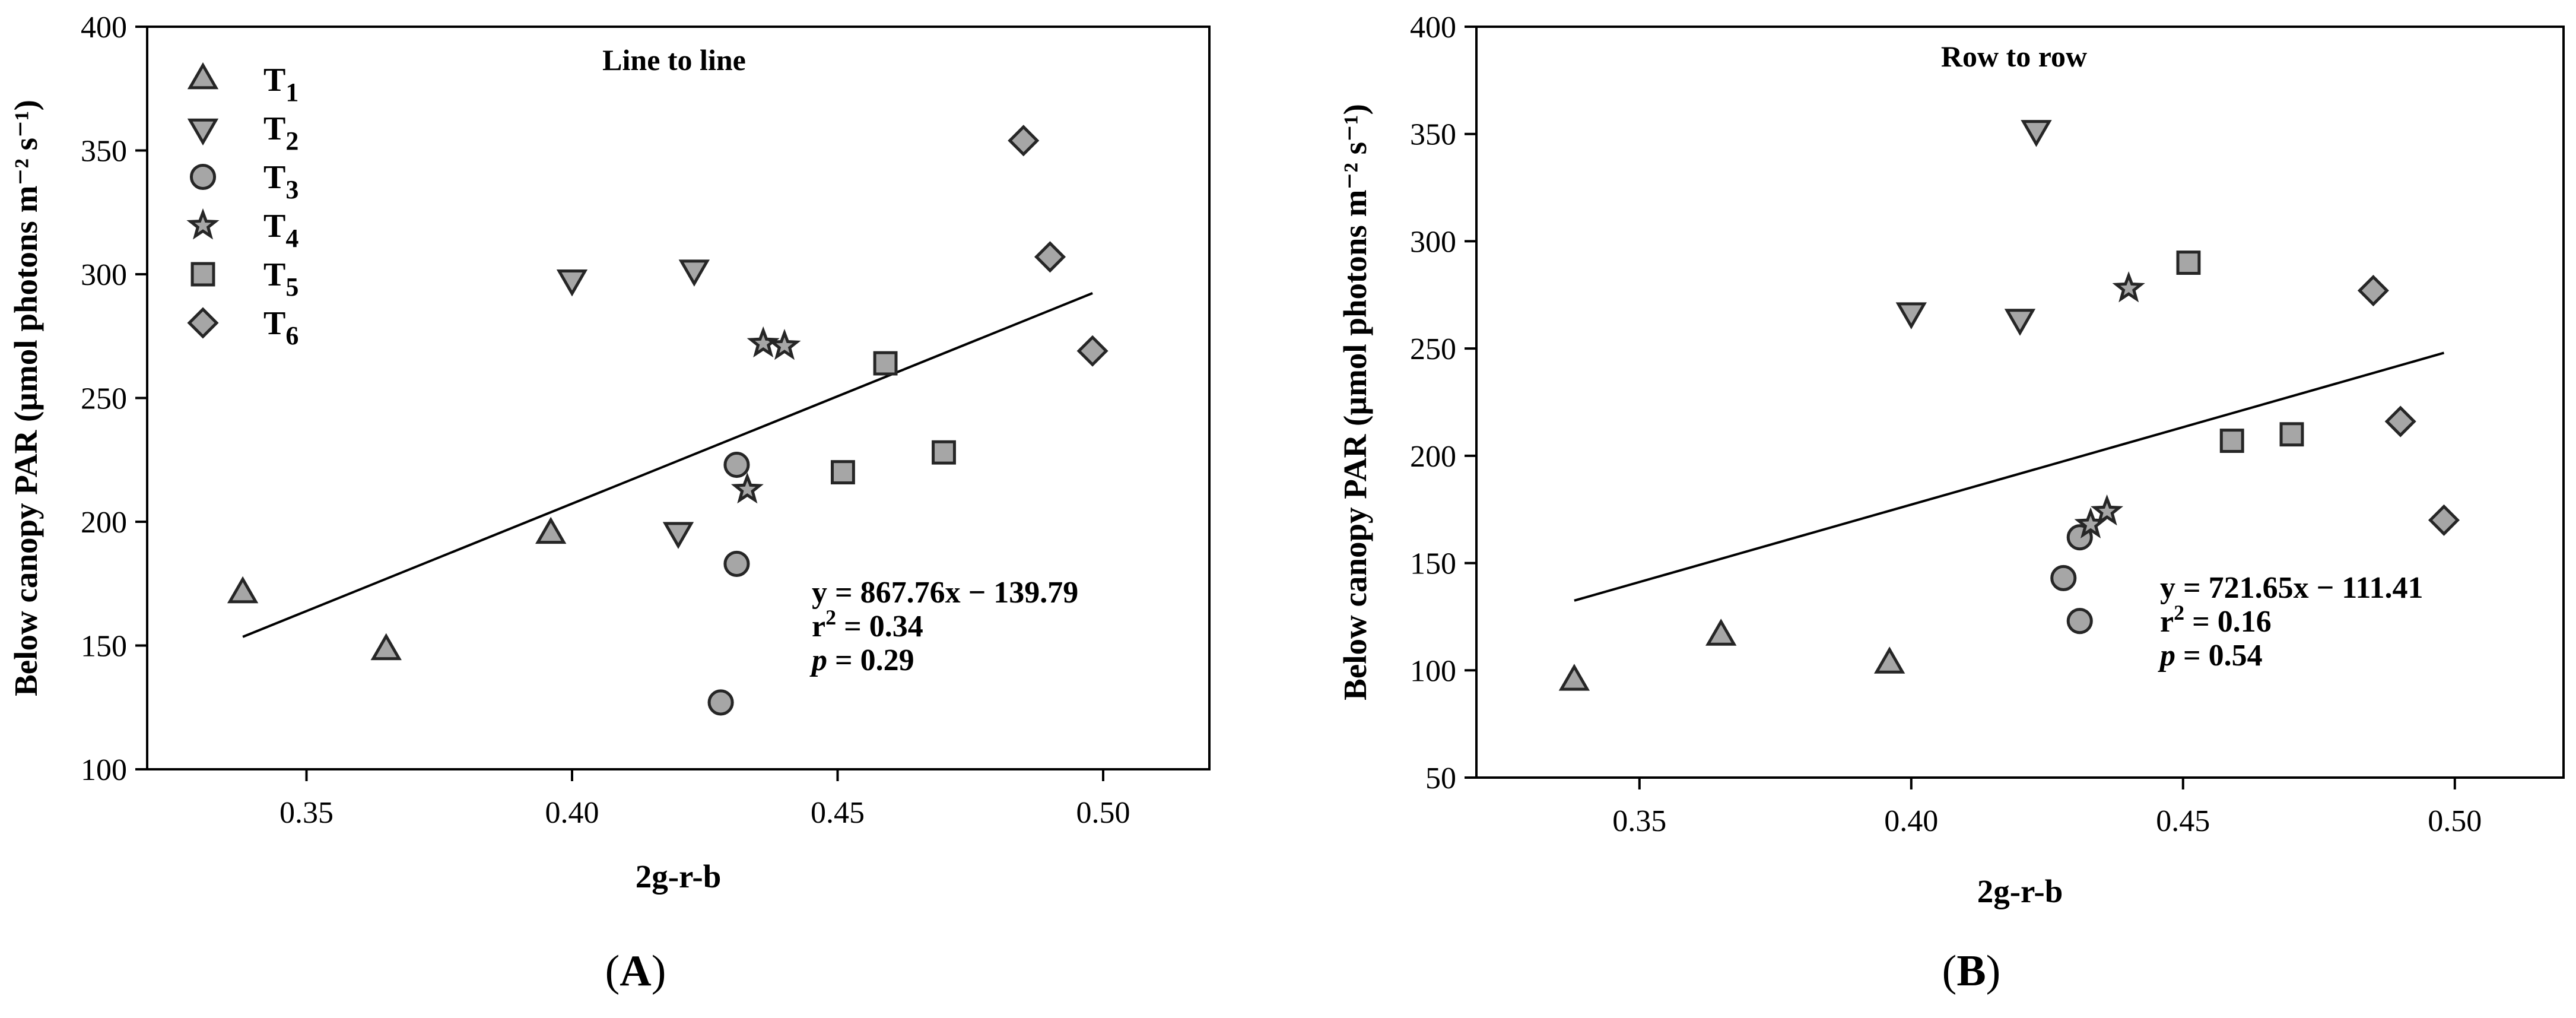  I want to click on panel-label: (B), so click(1972, 971).